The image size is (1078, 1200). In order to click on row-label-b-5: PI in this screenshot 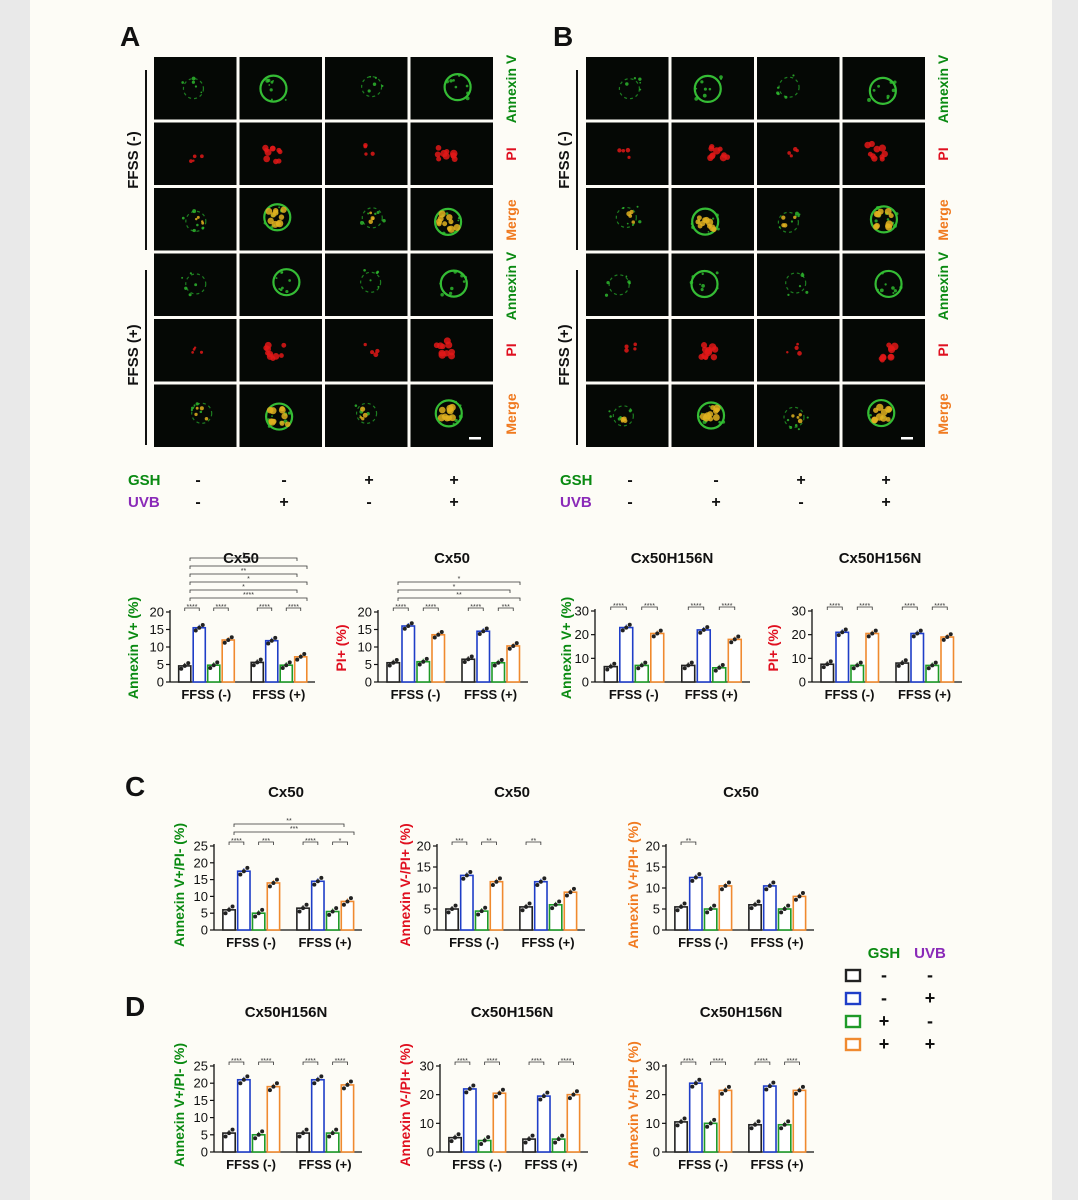, I will do `click(943, 349)`.